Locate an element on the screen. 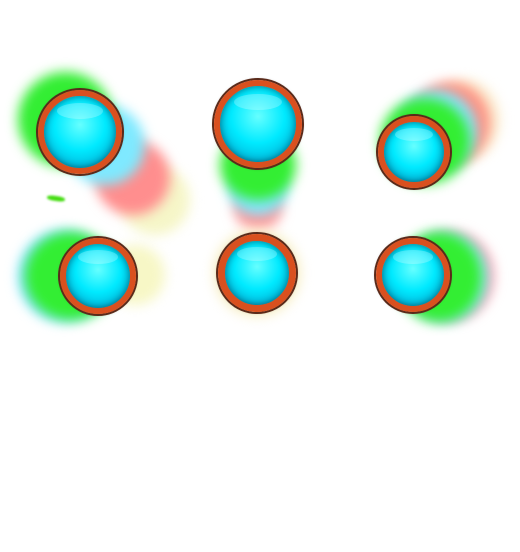 This screenshot has height=552, width=520. orb-row1-col1 is located at coordinates (100, 155).